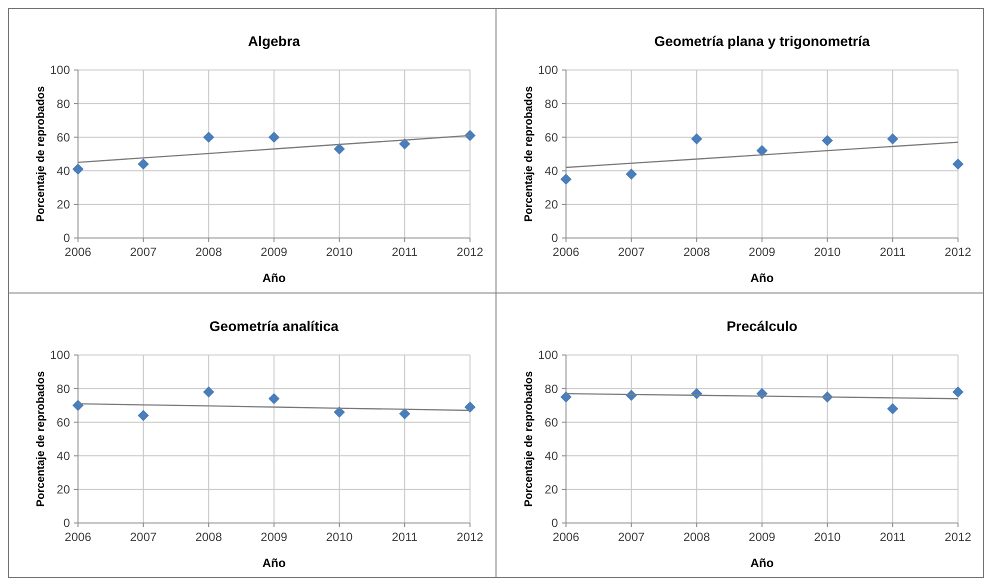 Image resolution: width=992 pixels, height=587 pixels. Describe the element at coordinates (274, 326) in the screenshot. I see `chart-title: Geometría analítica` at that location.